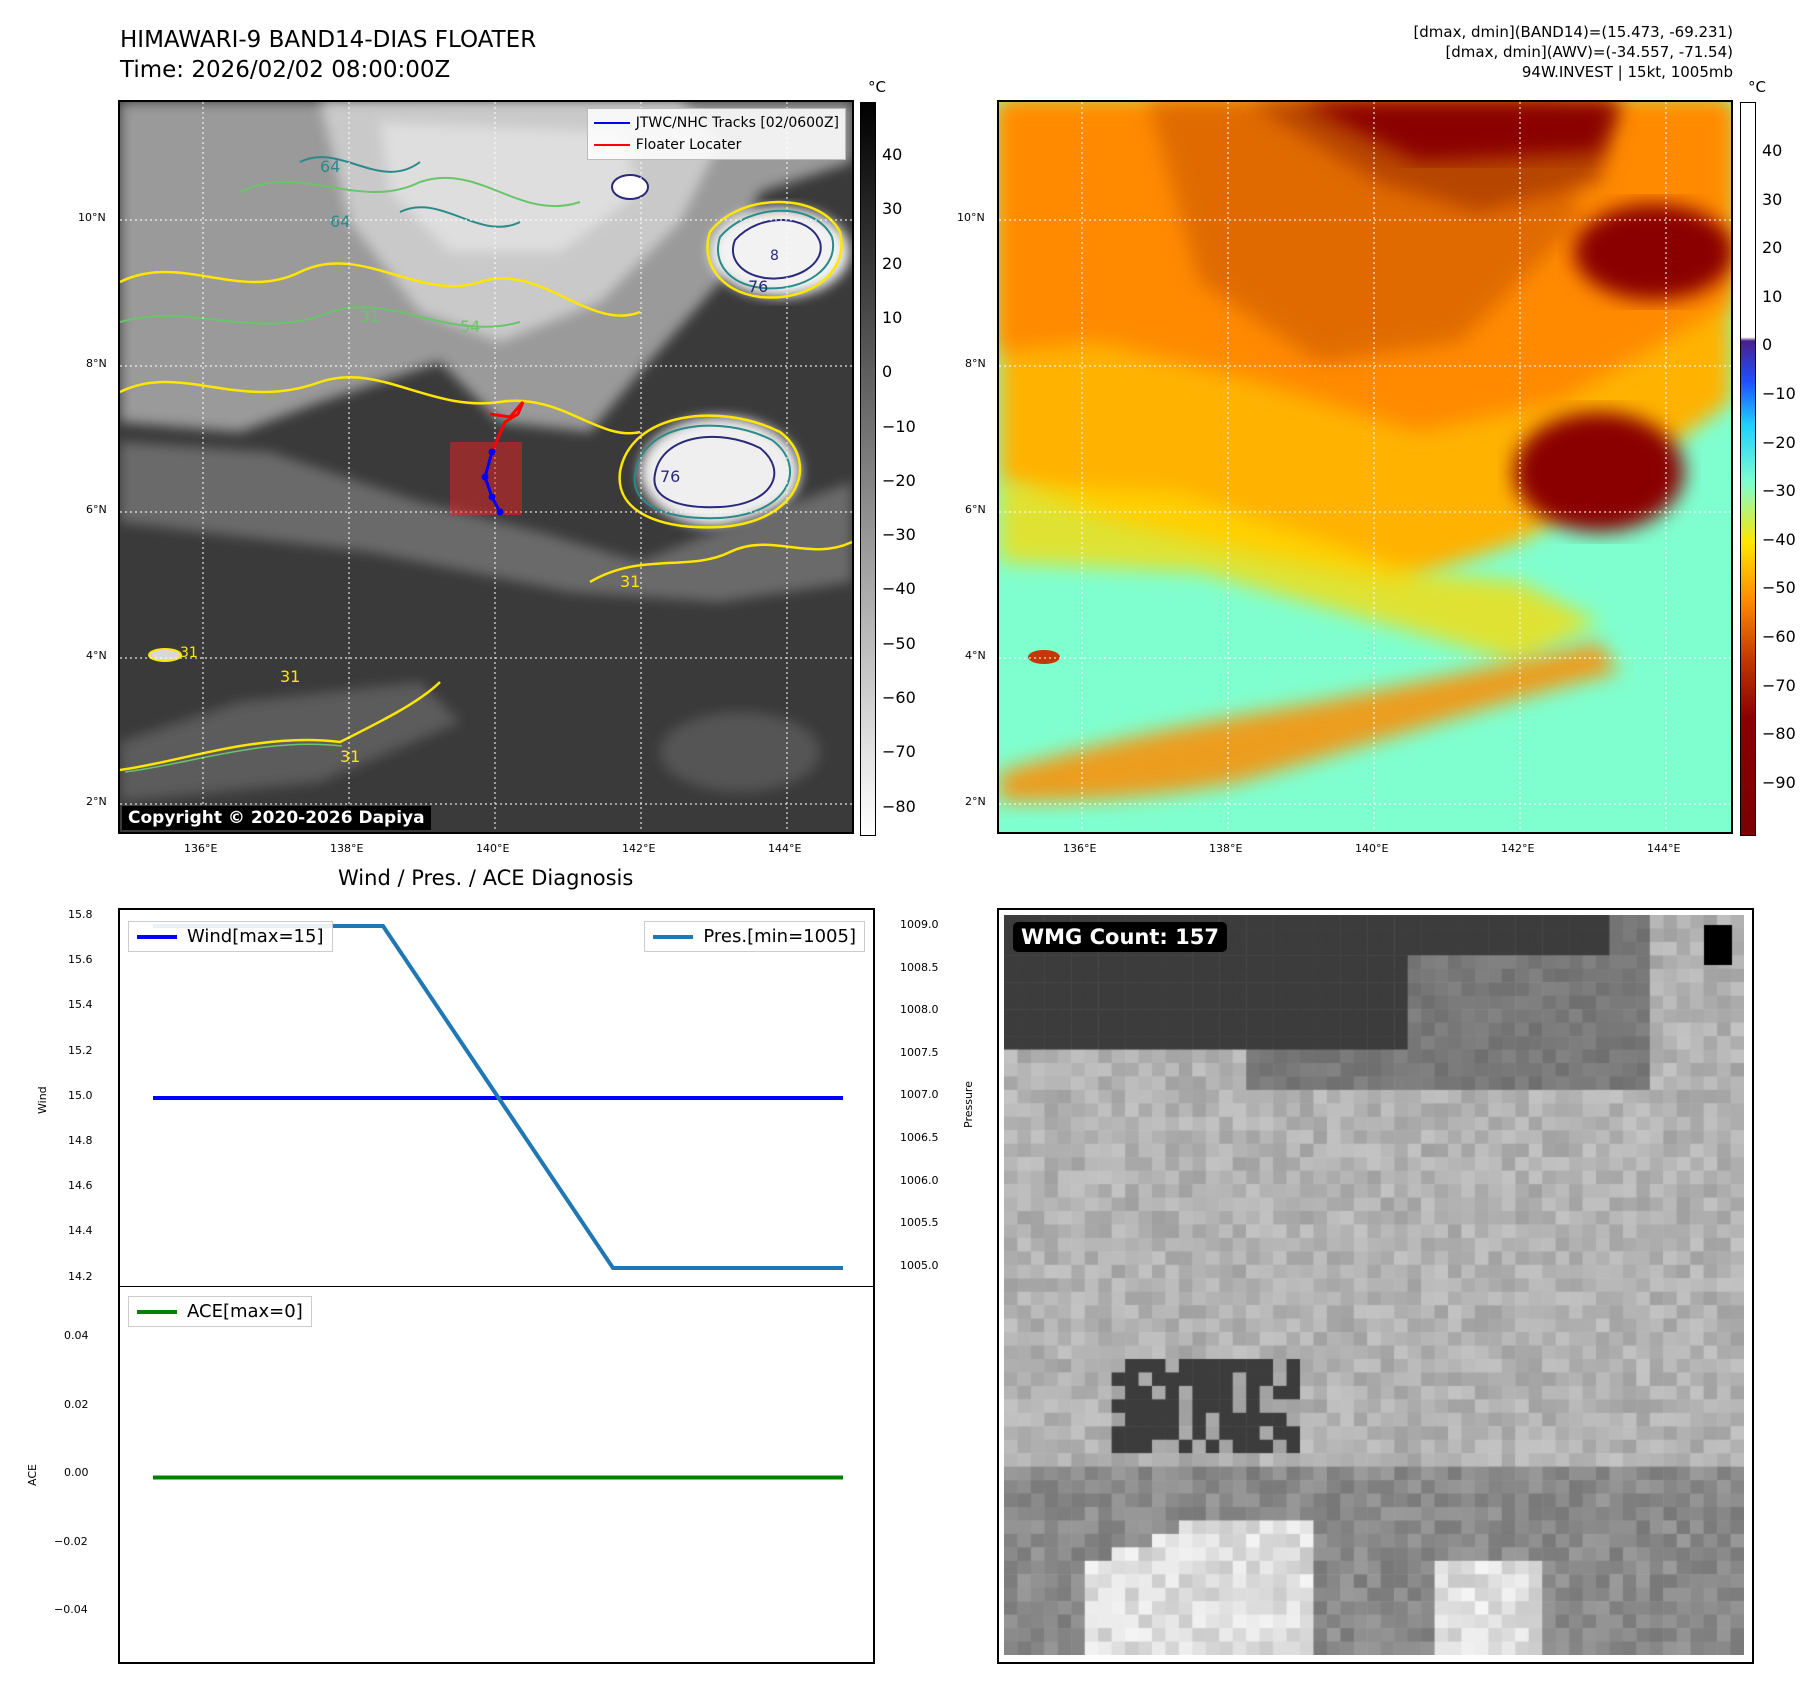 The image size is (1813, 1690). Describe the element at coordinates (1779, 782) in the screenshot. I see `colorbar-tick: −90` at that location.